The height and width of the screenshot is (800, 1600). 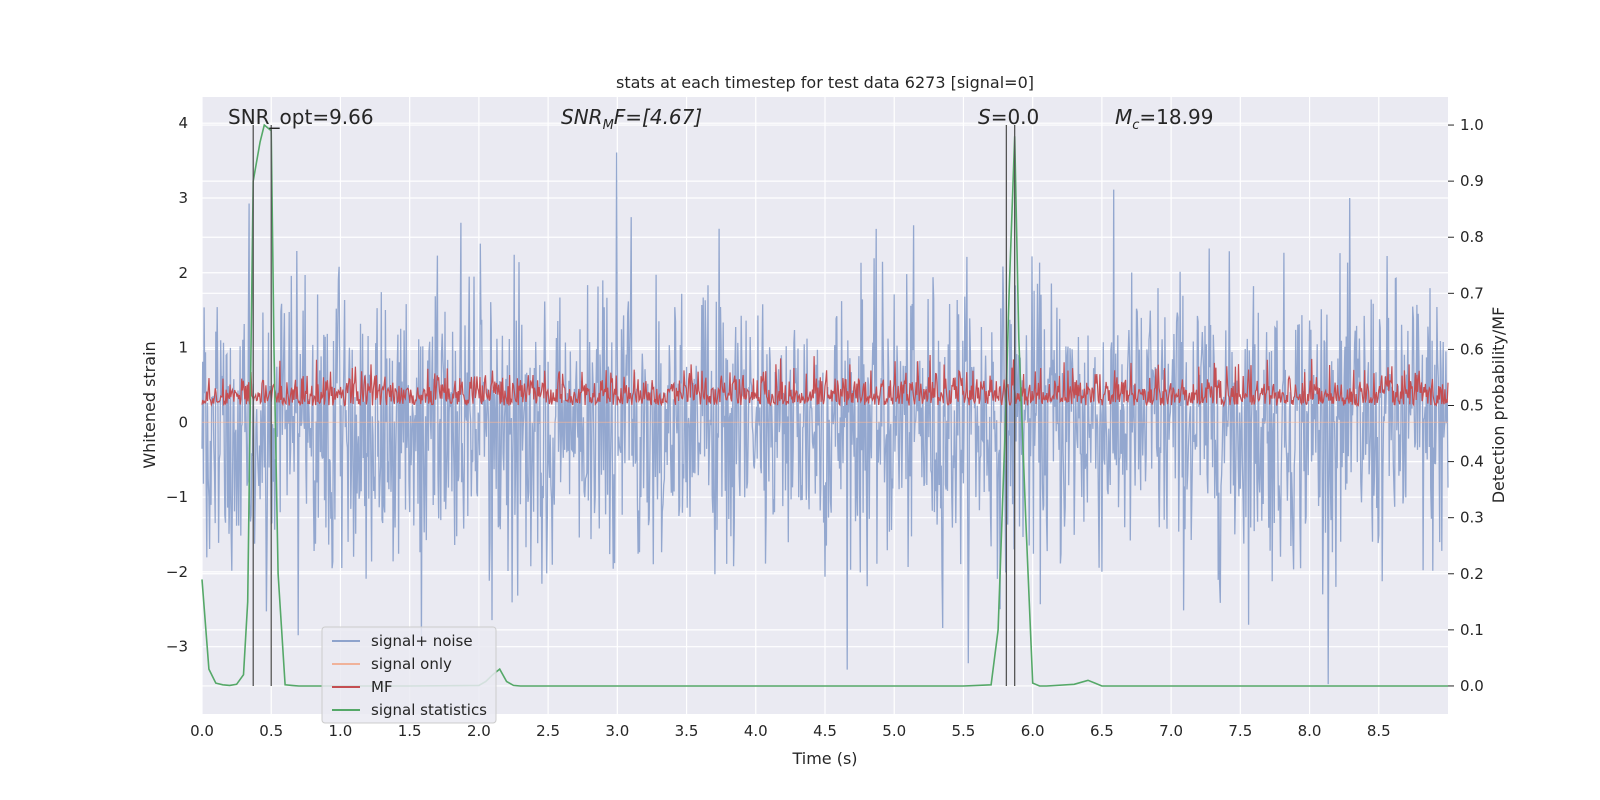 What do you see at coordinates (1472, 406) in the screenshot?
I see `y-tick-label-right: 0.5` at bounding box center [1472, 406].